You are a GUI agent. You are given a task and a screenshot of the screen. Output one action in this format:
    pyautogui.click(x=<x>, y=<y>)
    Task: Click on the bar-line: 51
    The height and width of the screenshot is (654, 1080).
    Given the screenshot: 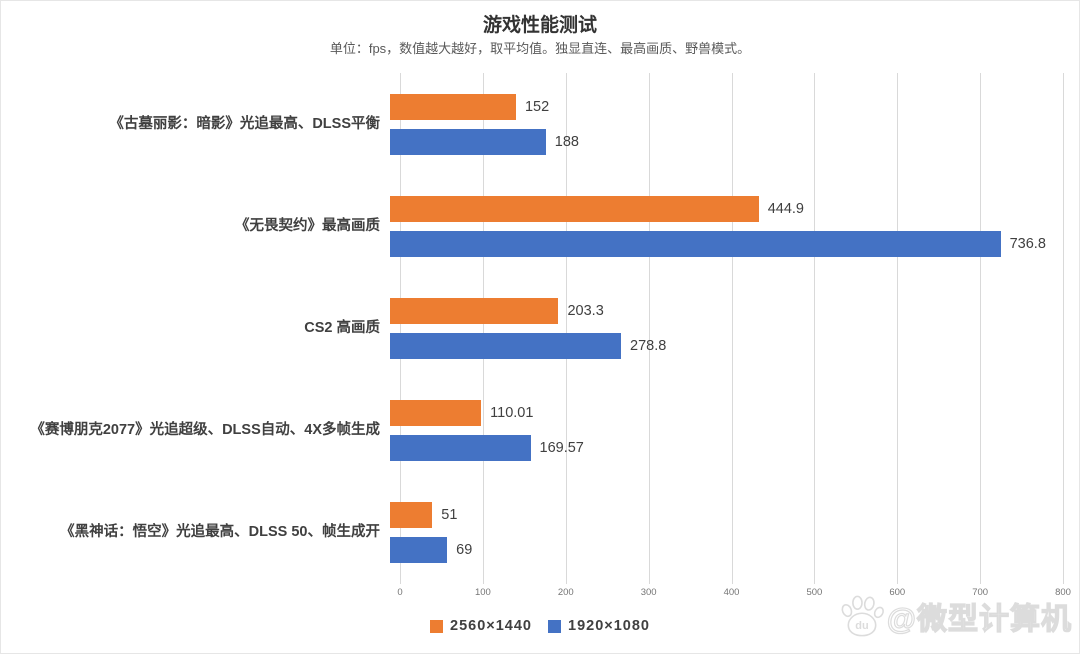 What is the action you would take?
    pyautogui.click(x=730, y=514)
    